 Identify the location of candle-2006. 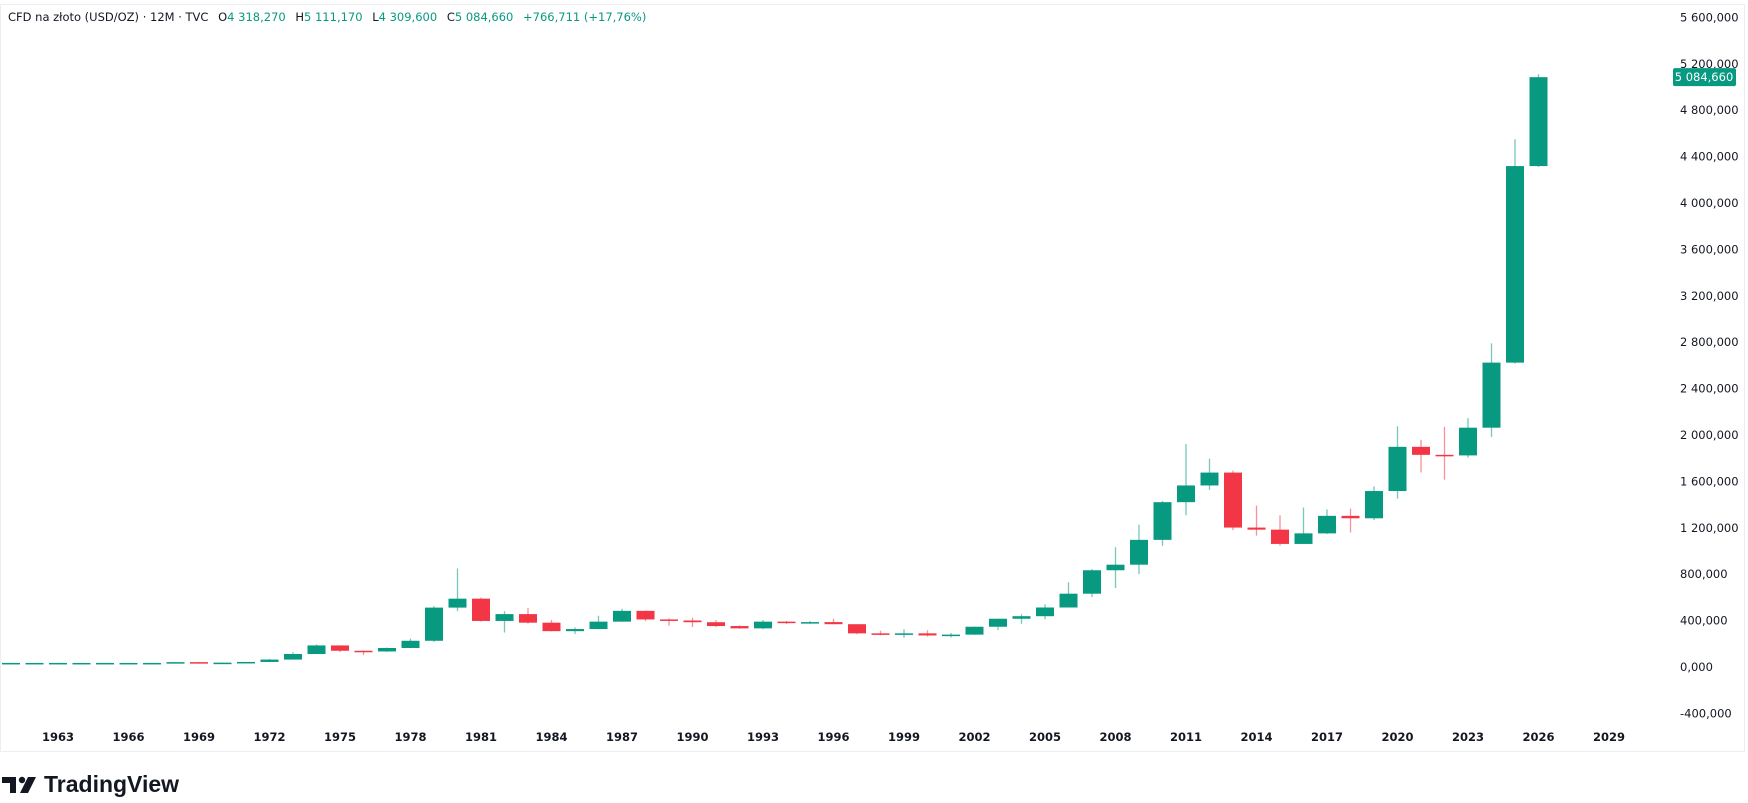
(1068, 595).